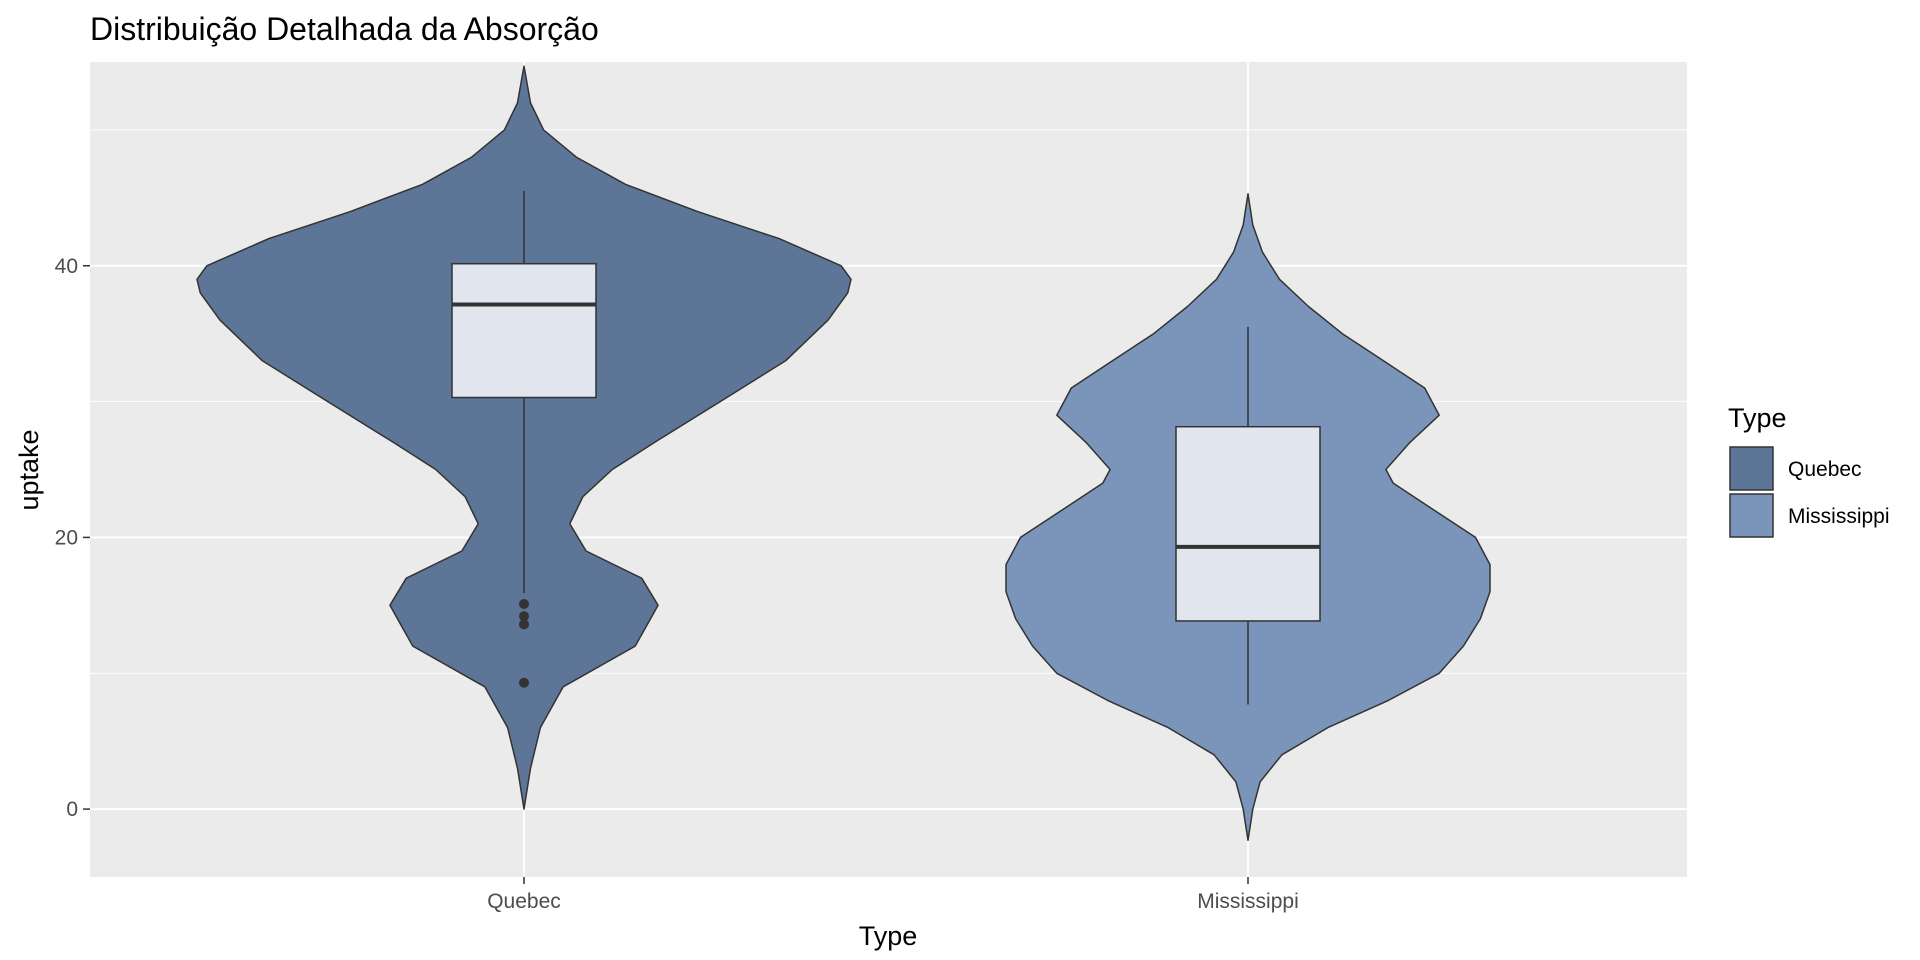 The width and height of the screenshot is (1920, 960). I want to click on legend-items: Quebec Mississippi, so click(1809, 492).